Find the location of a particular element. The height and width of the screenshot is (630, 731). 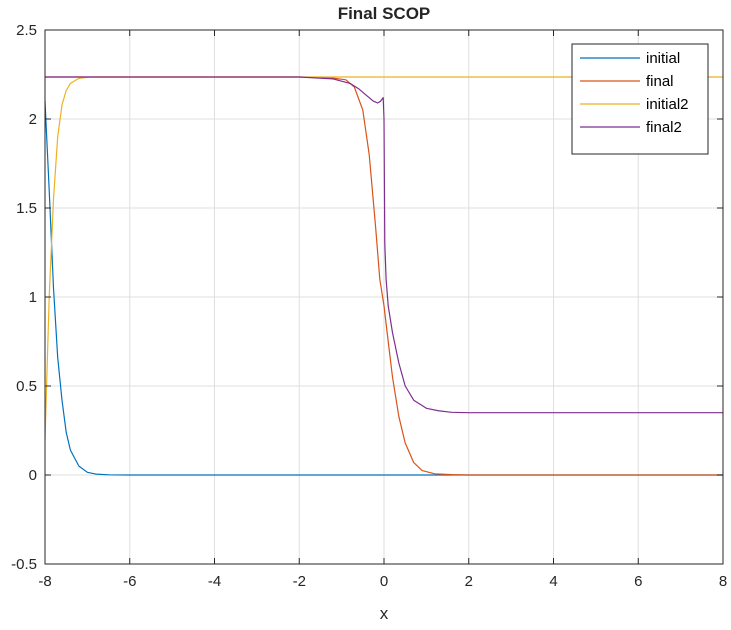

x-tick-label: 8 is located at coordinates (723, 581).